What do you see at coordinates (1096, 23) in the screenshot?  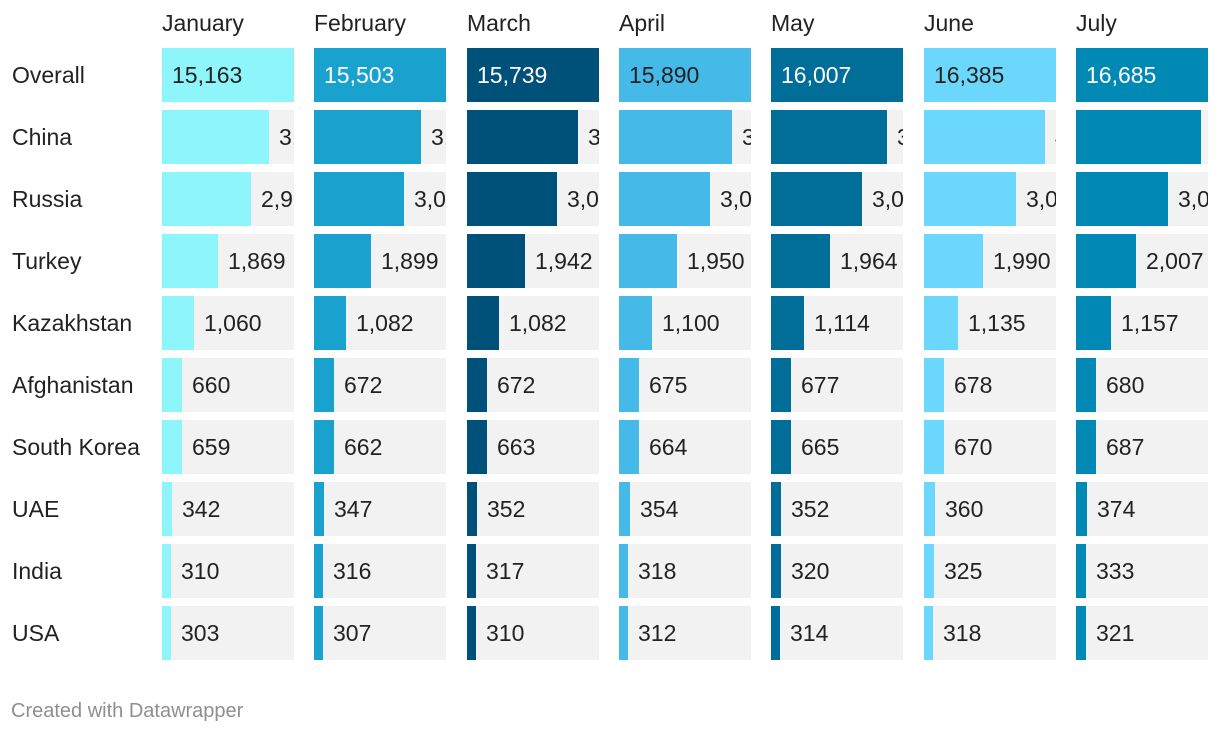 I see `column-header: July` at bounding box center [1096, 23].